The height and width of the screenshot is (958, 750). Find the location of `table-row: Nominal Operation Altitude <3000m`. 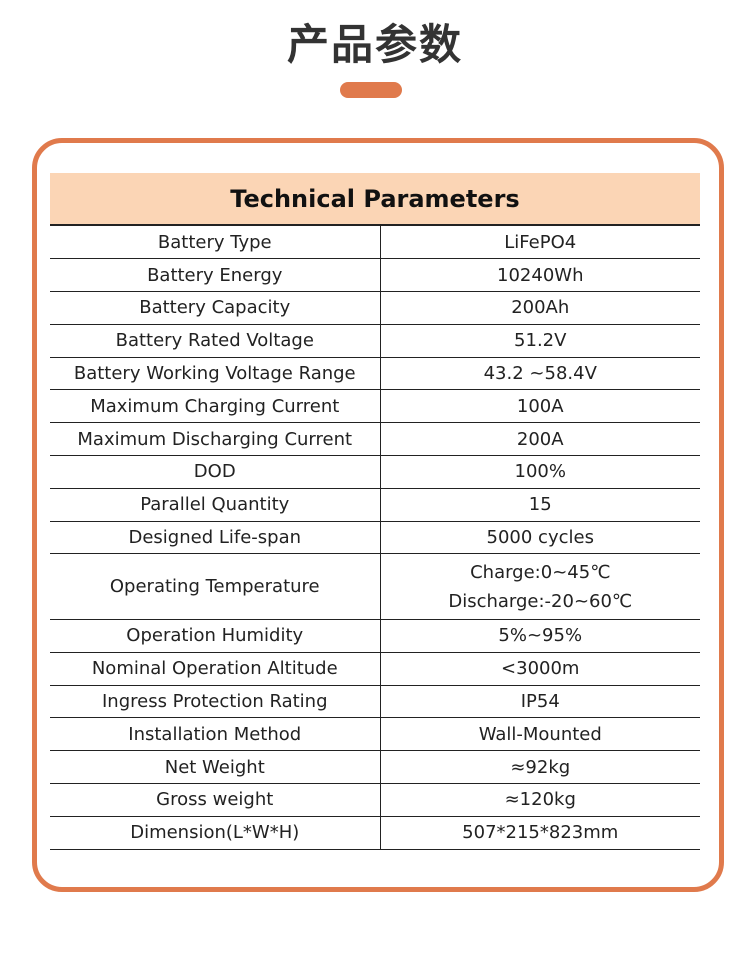

table-row: Nominal Operation Altitude <3000m is located at coordinates (375, 669).